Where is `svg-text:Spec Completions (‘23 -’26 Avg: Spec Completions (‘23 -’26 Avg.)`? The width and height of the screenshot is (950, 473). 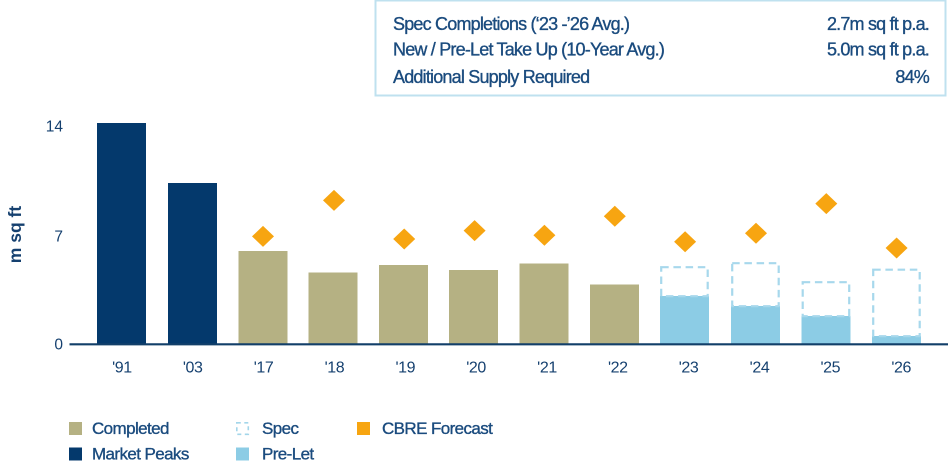
svg-text:Spec Completions (‘23 -’26 Avg: Spec Completions (‘23 -’26 Avg.) is located at coordinates (511, 24).